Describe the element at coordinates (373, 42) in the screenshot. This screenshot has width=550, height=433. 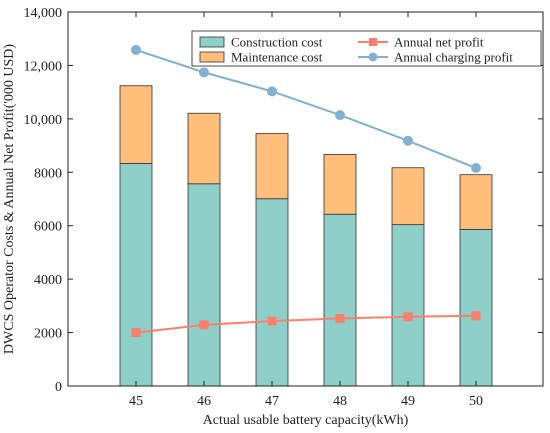
I see `legend-marker-annual-net-profit` at that location.